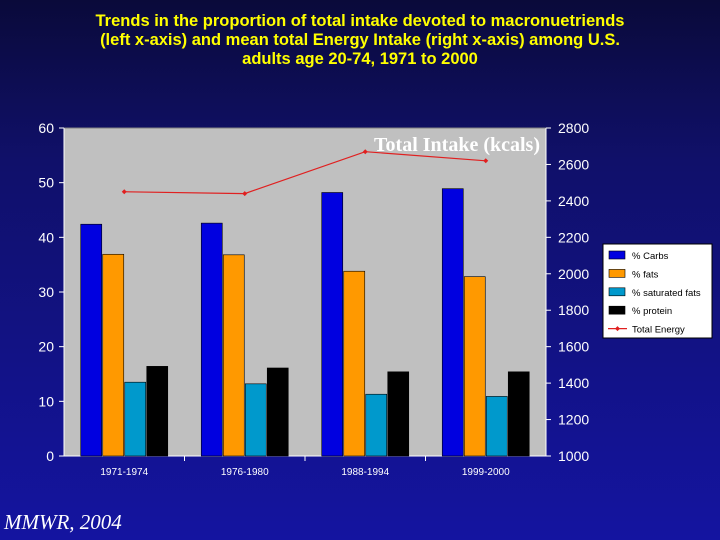 Image resolution: width=720 pixels, height=540 pixels. What do you see at coordinates (645, 274) in the screenshot?
I see `legend-label: % fats` at bounding box center [645, 274].